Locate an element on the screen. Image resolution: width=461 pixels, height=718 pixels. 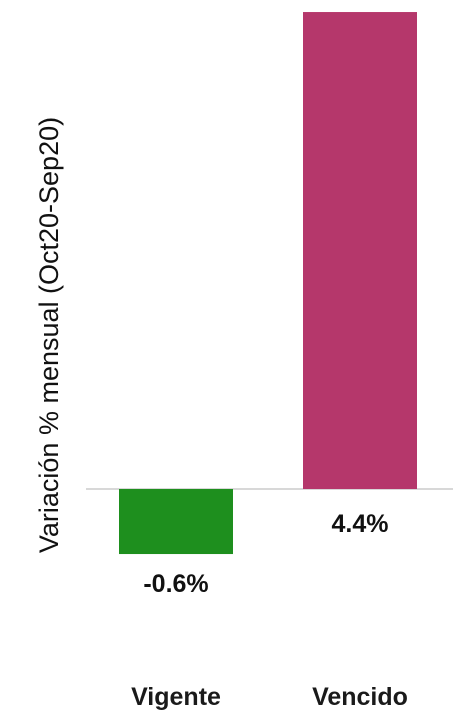
category-label-vencido: Vencido is located at coordinates (360, 697).